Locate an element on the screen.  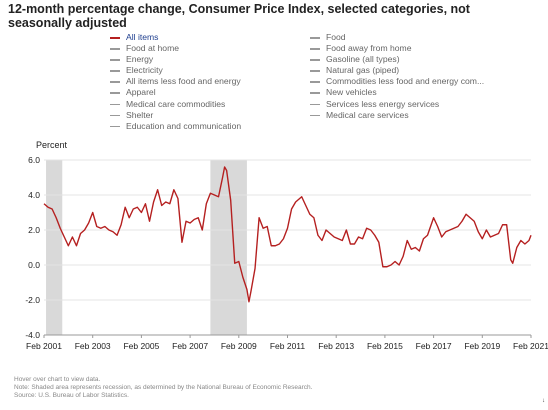
y-tick-label: -2.0 is located at coordinates (32, 300).